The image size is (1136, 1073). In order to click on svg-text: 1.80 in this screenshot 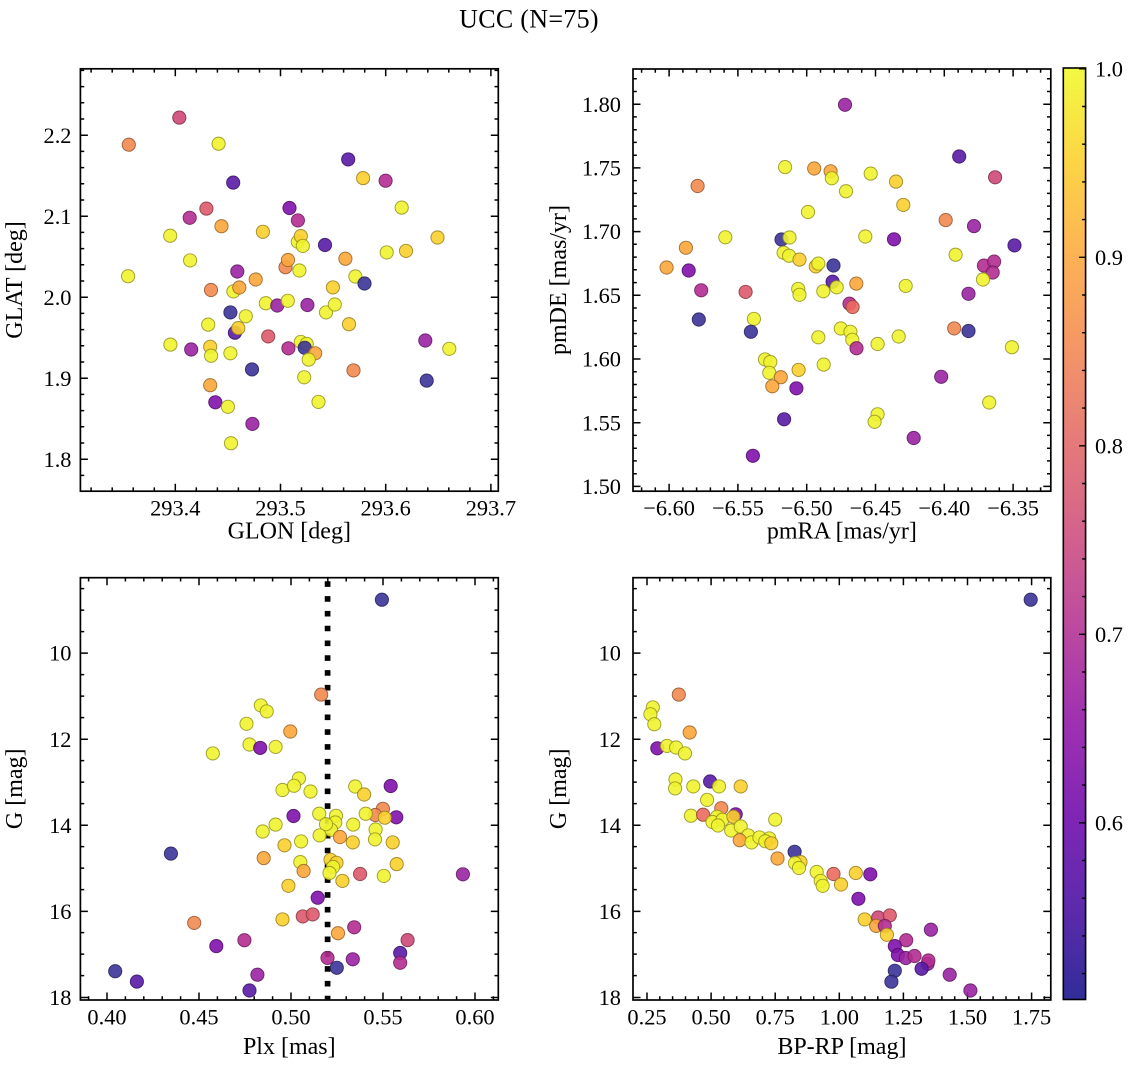, I will do `click(601, 104)`.